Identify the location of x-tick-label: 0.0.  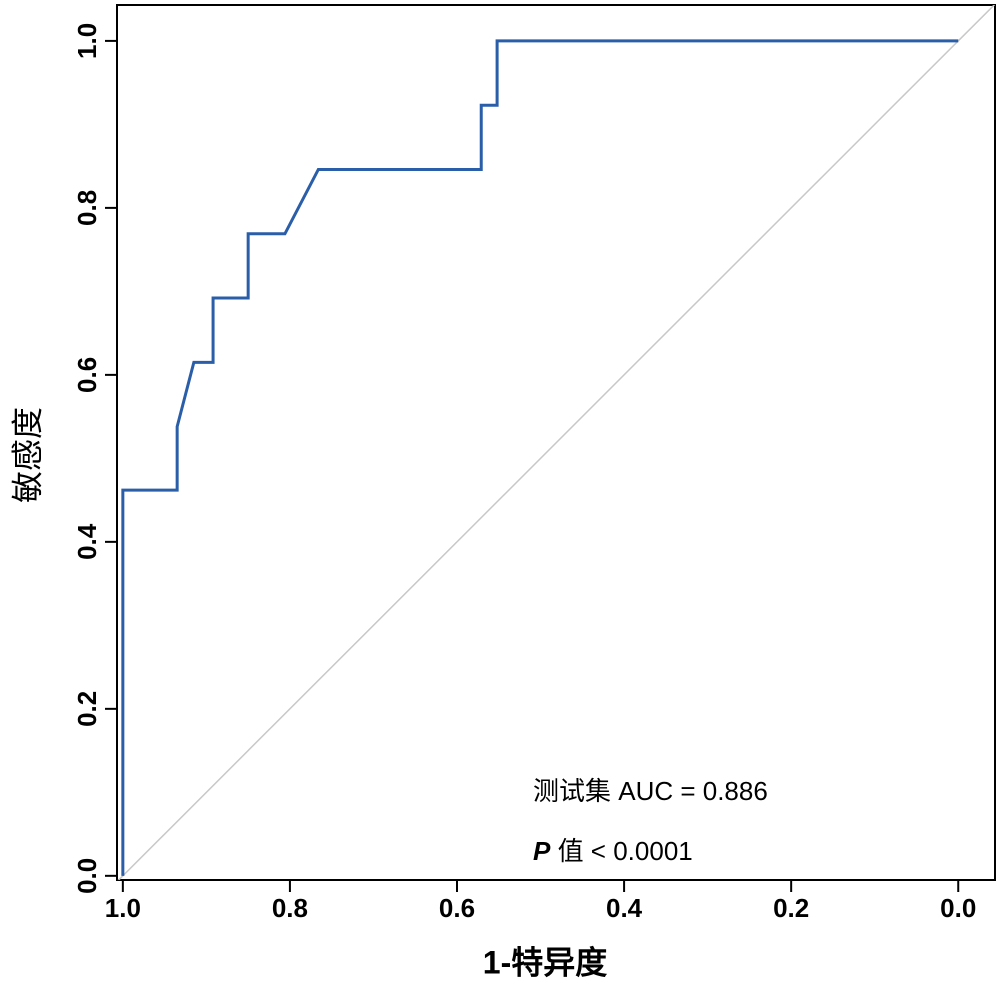
(958, 908).